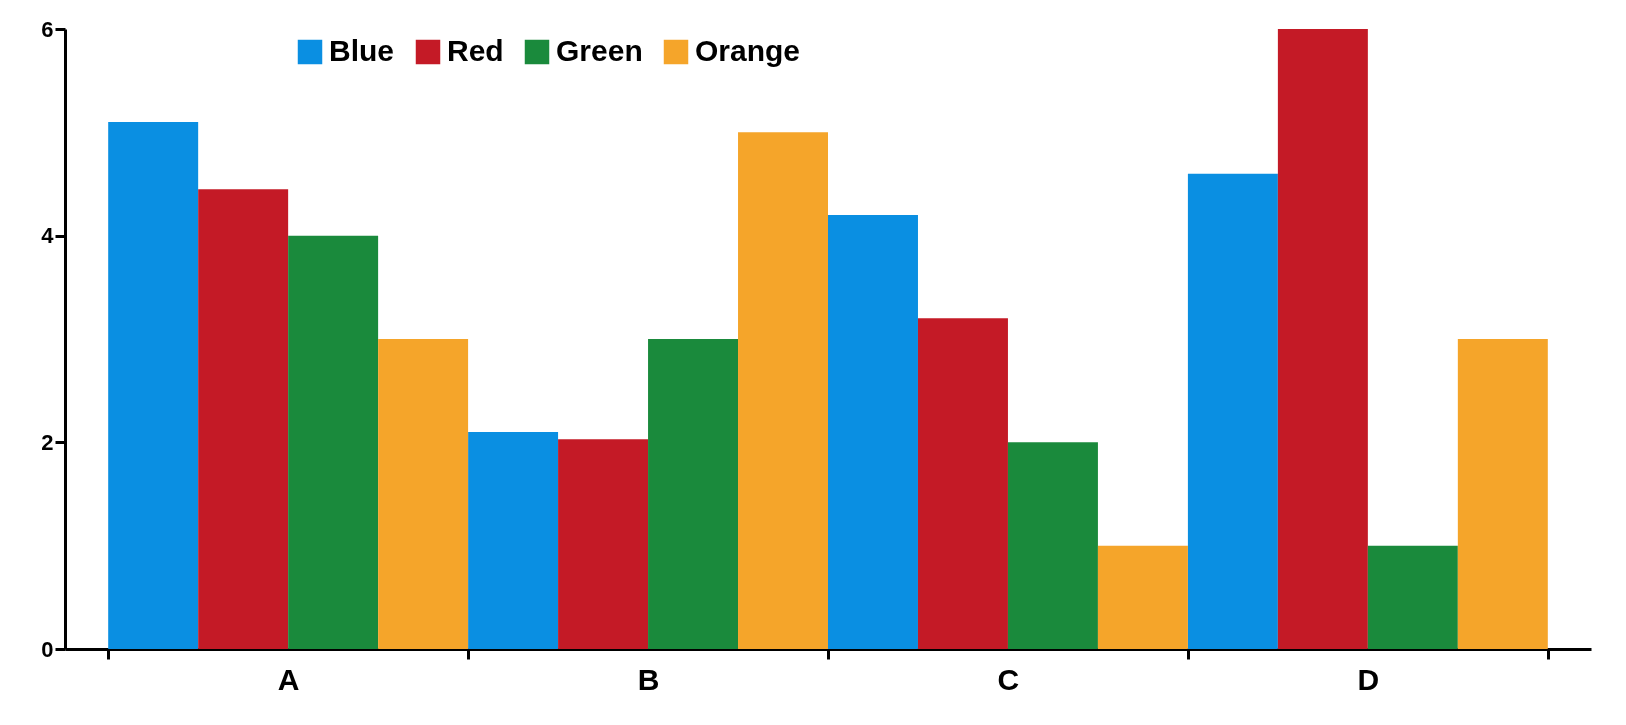 The width and height of the screenshot is (1626, 725). Describe the element at coordinates (648, 679) in the screenshot. I see `x-tick-label: B` at that location.